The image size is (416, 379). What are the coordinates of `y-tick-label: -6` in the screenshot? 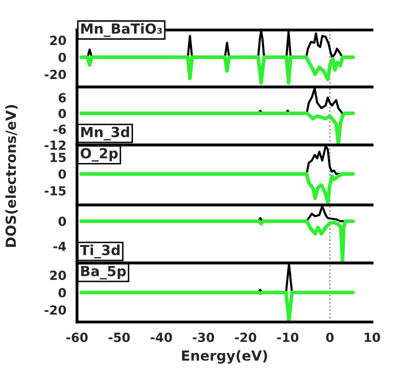 It's located at (59, 129).